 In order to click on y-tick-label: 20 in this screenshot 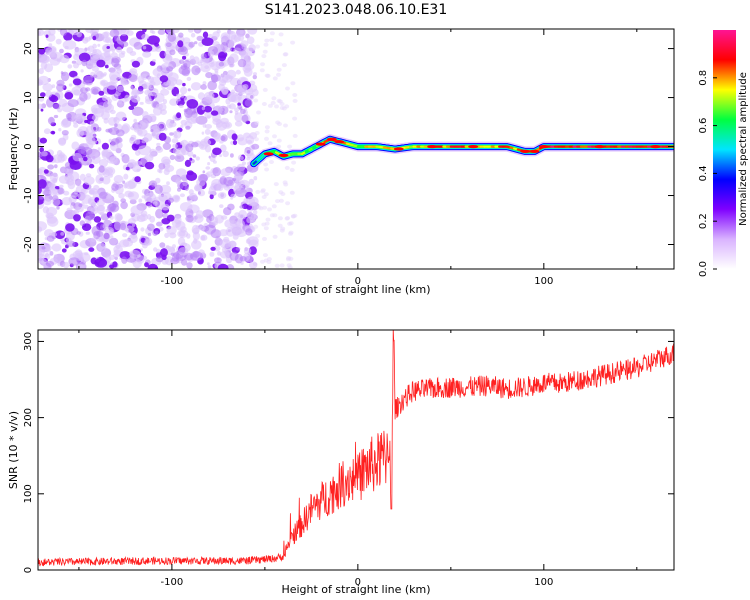, I will do `click(28, 48)`.